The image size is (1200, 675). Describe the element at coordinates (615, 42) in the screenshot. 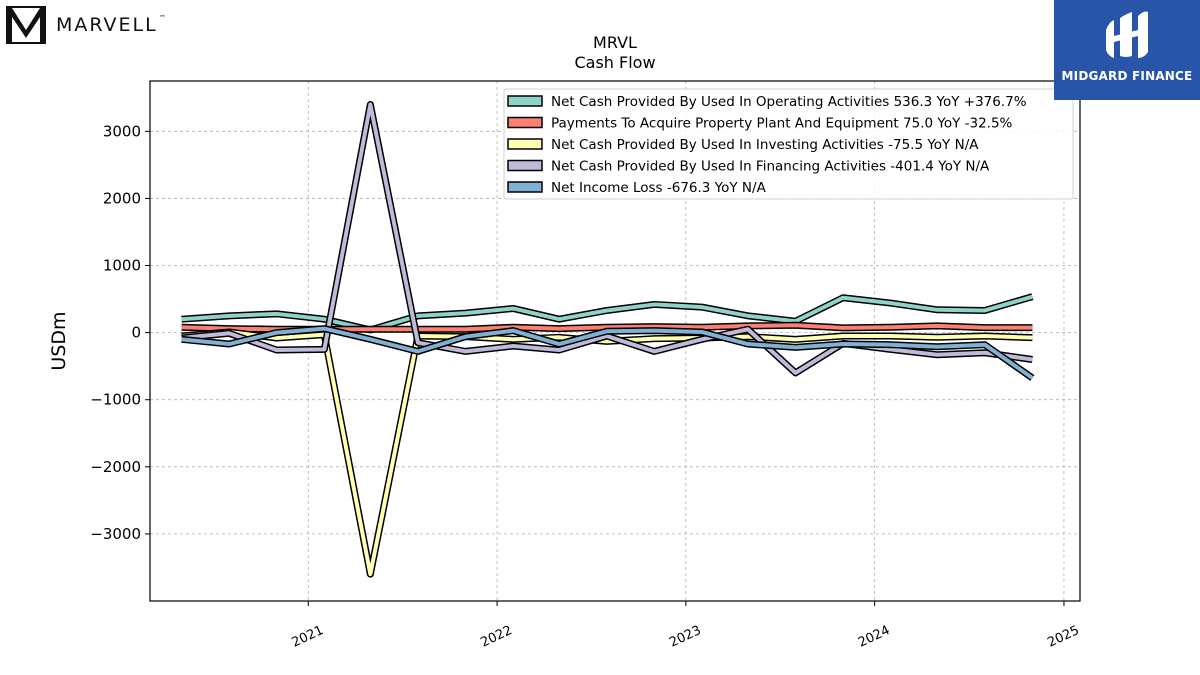

I see `chart-title: MRVL` at that location.